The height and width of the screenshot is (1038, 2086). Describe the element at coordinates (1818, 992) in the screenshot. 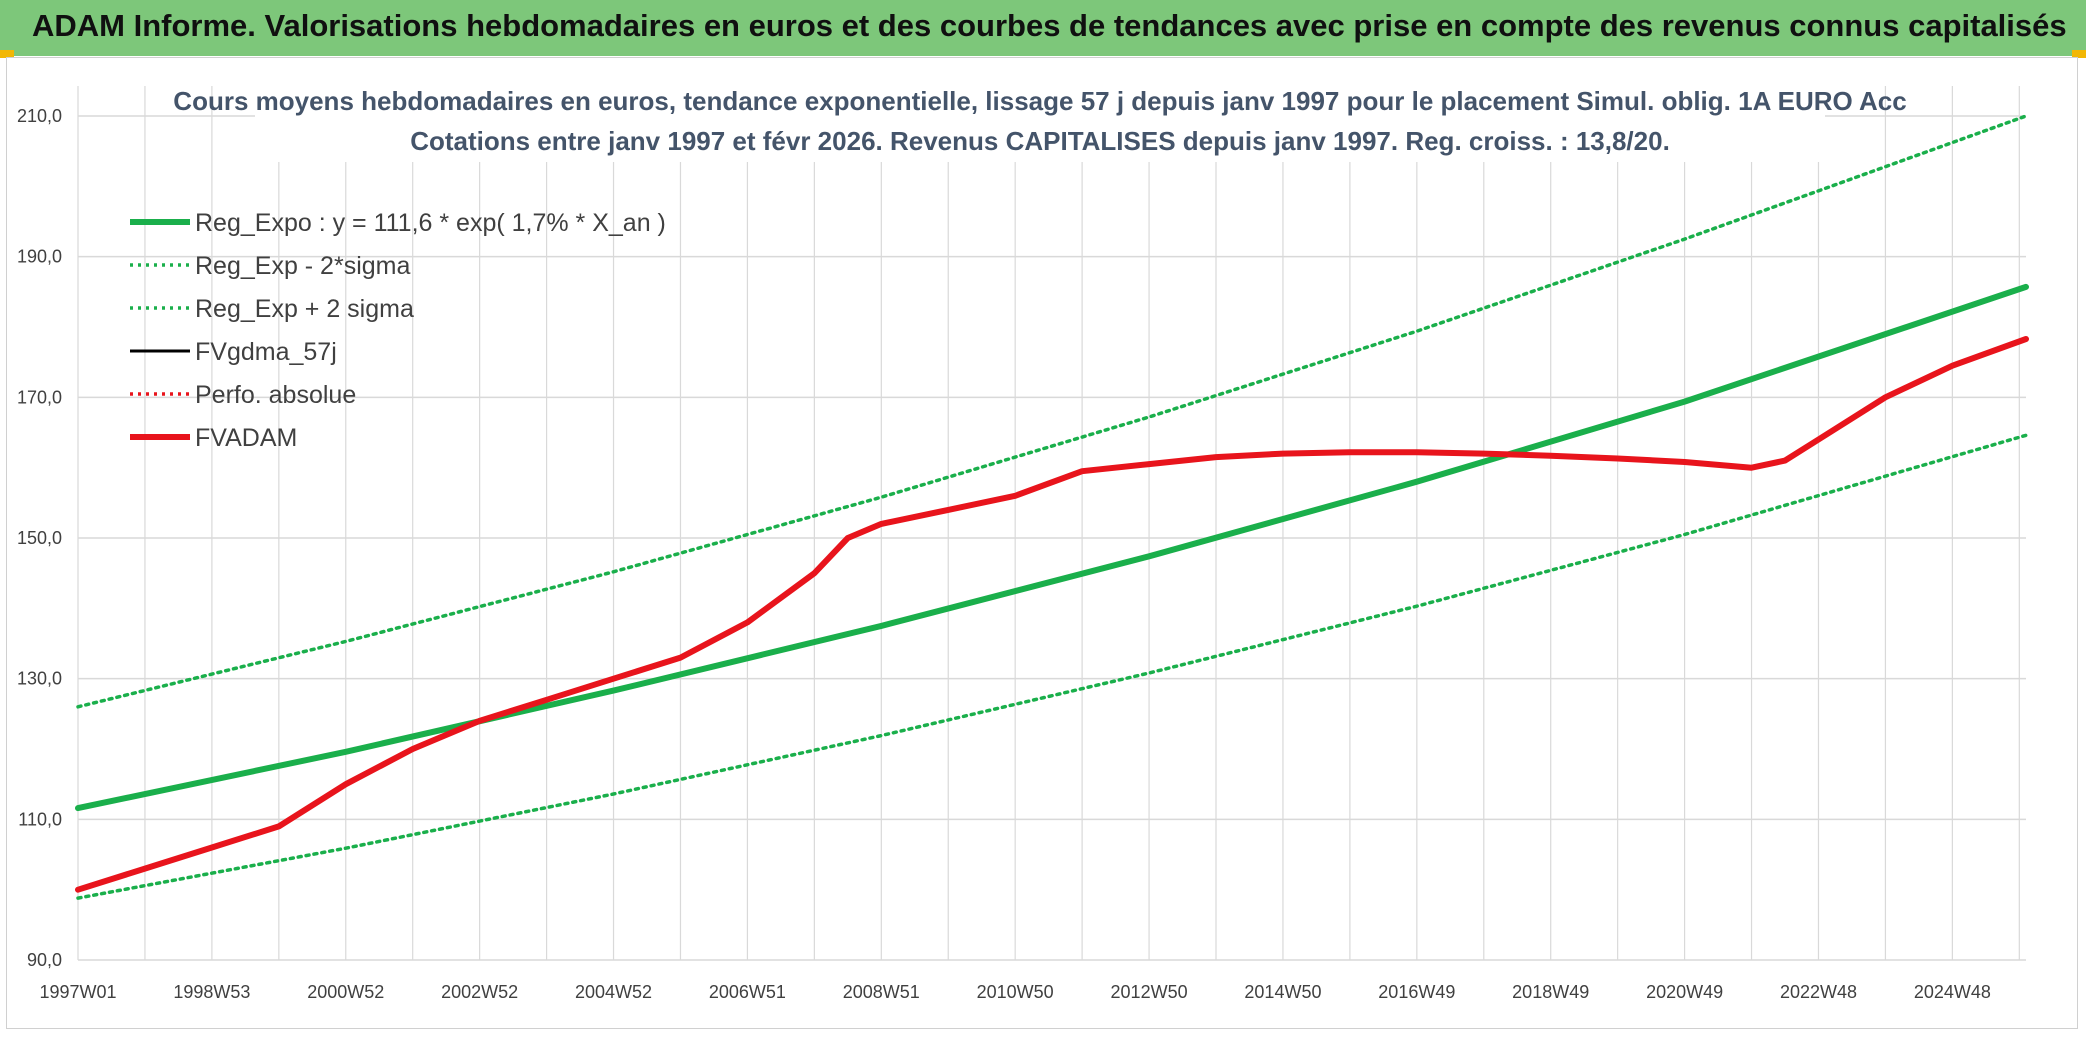

I see `x-tick-label-13: 2022W48` at that location.